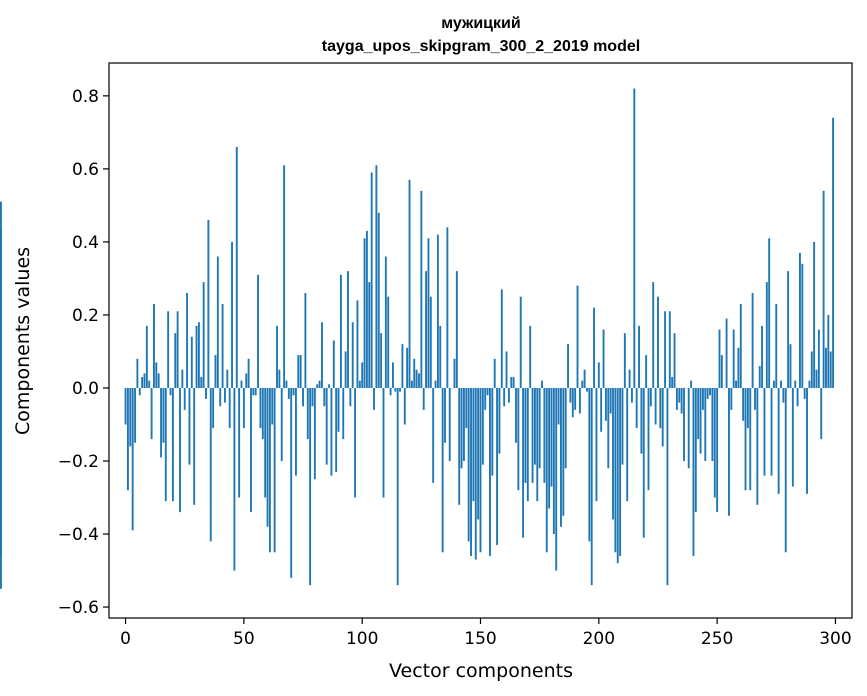  What do you see at coordinates (83, 352) in the screenshot?
I see `y-axis-ticks: −0.6 −0.4 −0.2 0.0 0.2 0.4 0.6 0.8` at bounding box center [83, 352].